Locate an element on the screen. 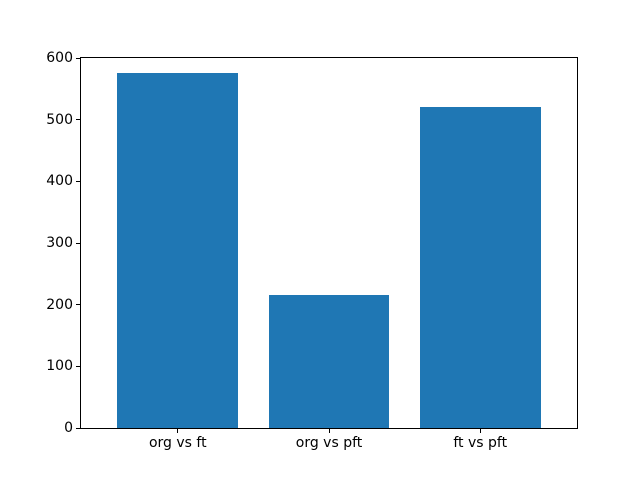 The height and width of the screenshot is (480, 640). y-tick-label: 400 is located at coordinates (59, 181).